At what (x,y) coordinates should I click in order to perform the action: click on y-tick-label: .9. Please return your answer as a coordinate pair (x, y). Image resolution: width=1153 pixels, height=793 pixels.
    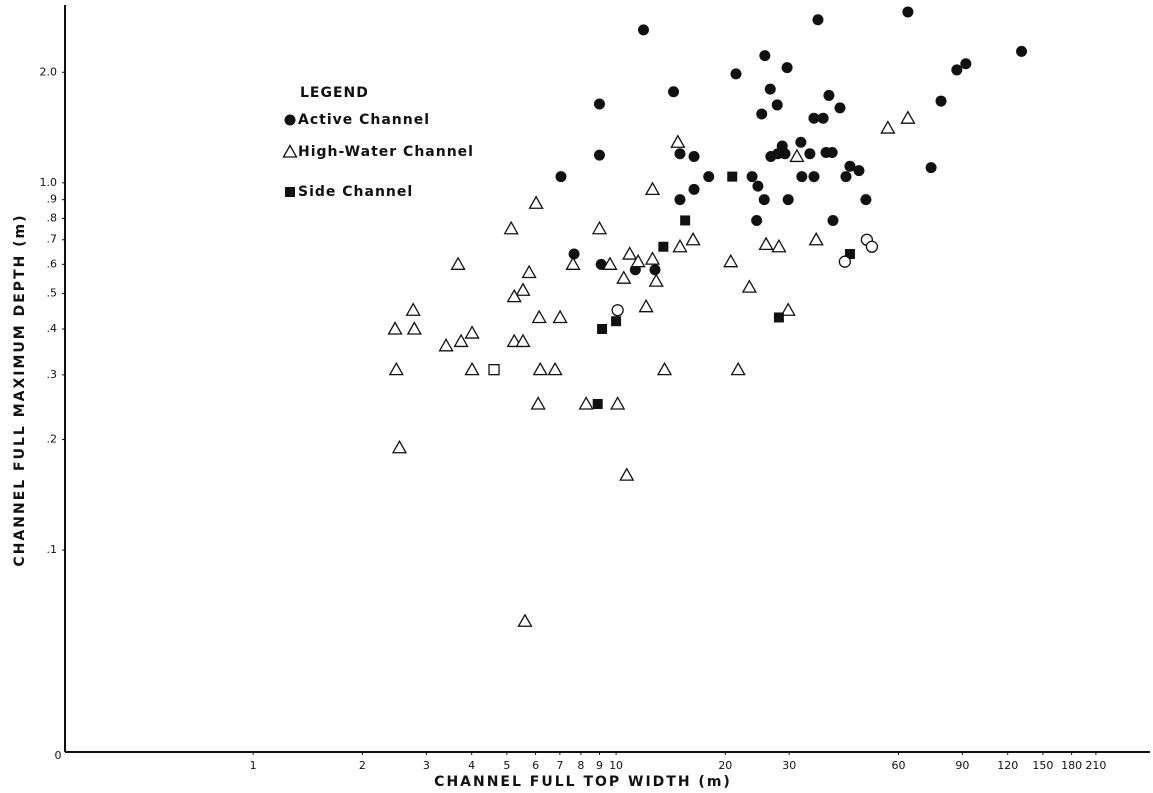
    Looking at the image, I should click on (52, 199).